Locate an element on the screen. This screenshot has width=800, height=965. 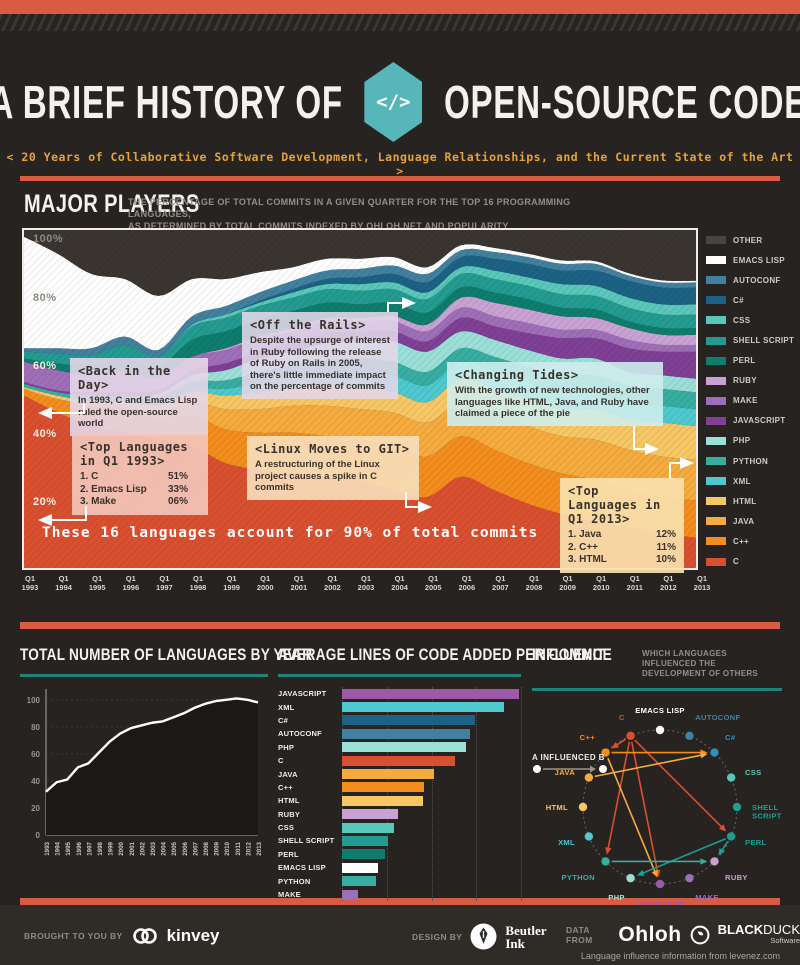
bar-label: C# is located at coordinates (283, 720).